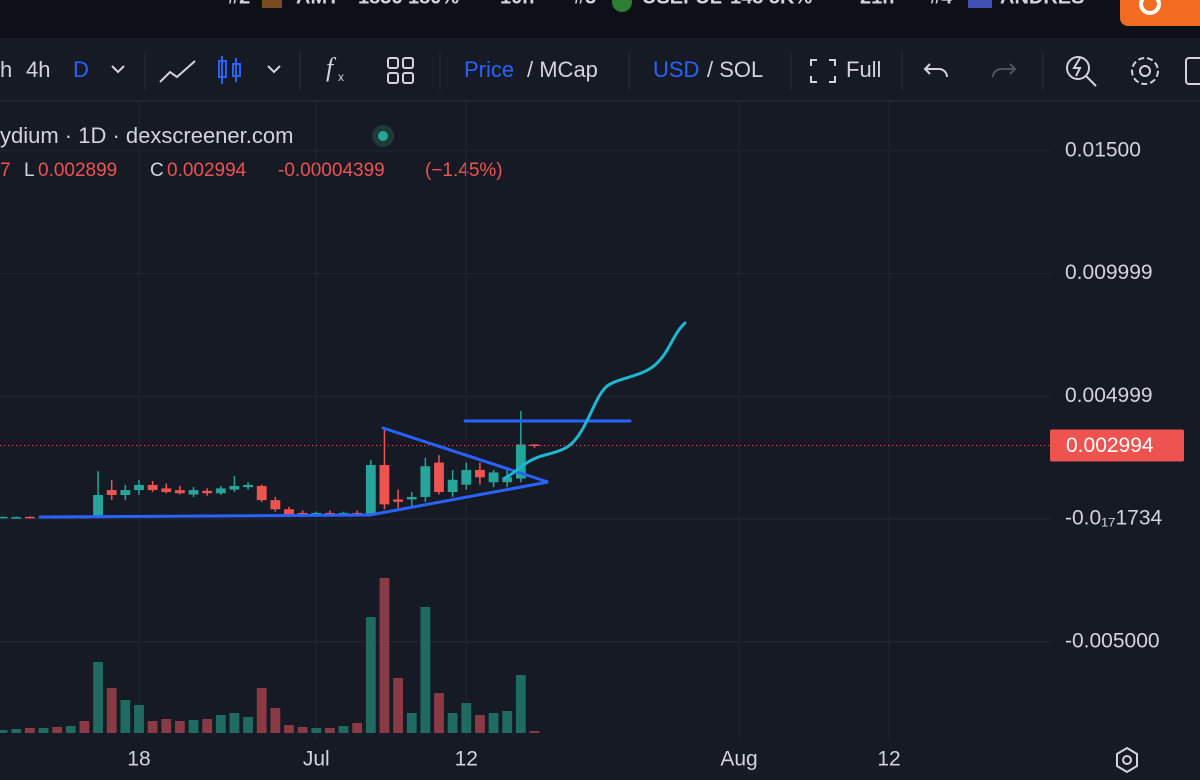 Image resolution: width=1200 pixels, height=780 pixels. What do you see at coordinates (362, 420) in the screenshot?
I see `drawings` at bounding box center [362, 420].